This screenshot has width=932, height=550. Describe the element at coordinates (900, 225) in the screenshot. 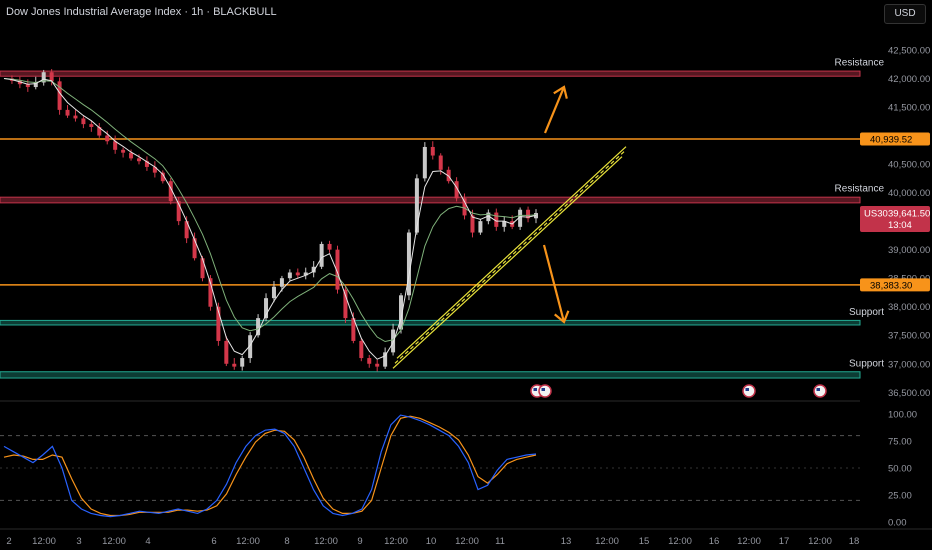

I see `bar-countdown: 13:04` at that location.